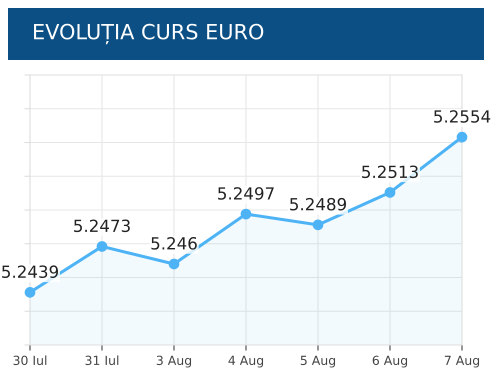  What do you see at coordinates (318, 362) in the screenshot?
I see `x-tick-label: 5 Aug` at bounding box center [318, 362].